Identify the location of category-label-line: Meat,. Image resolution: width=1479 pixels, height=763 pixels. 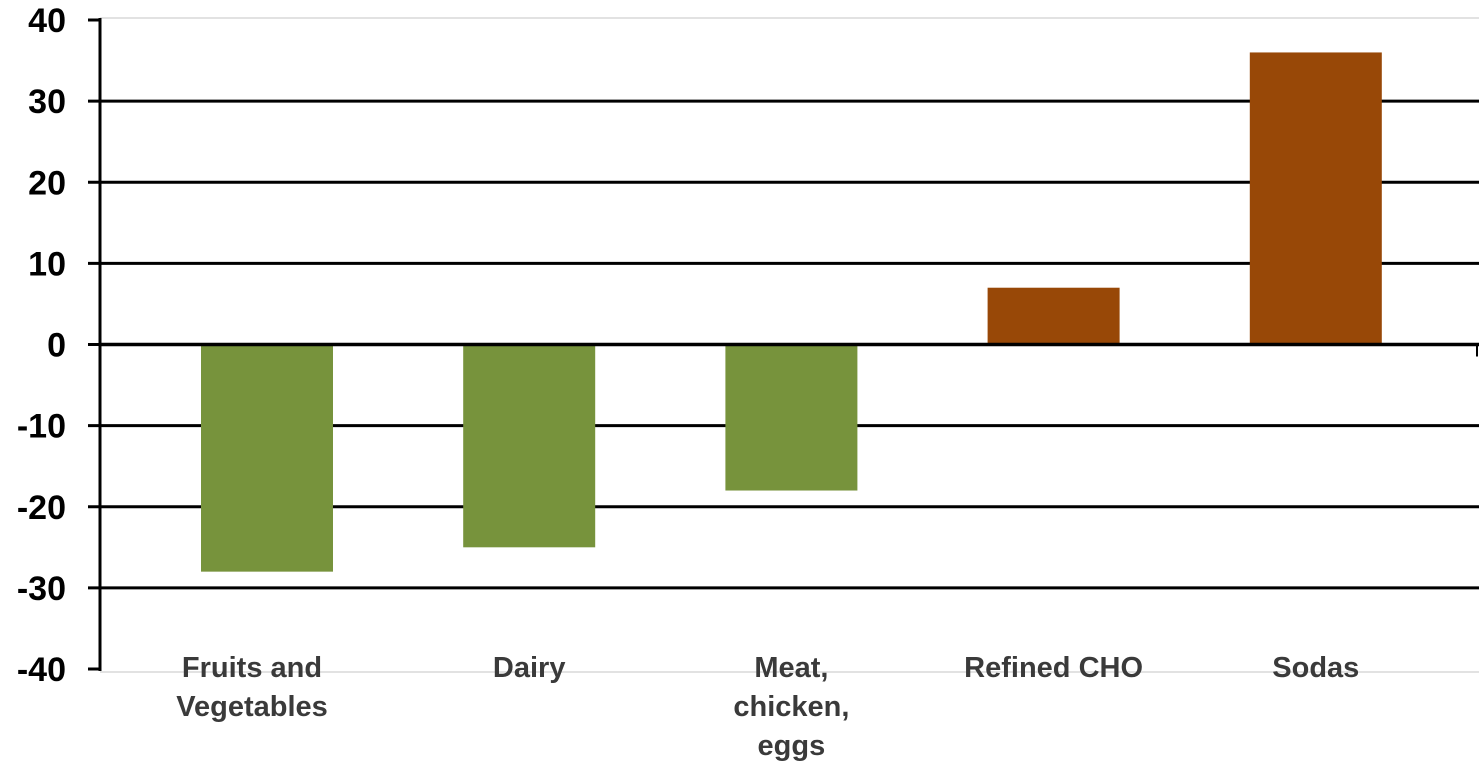
(791, 668).